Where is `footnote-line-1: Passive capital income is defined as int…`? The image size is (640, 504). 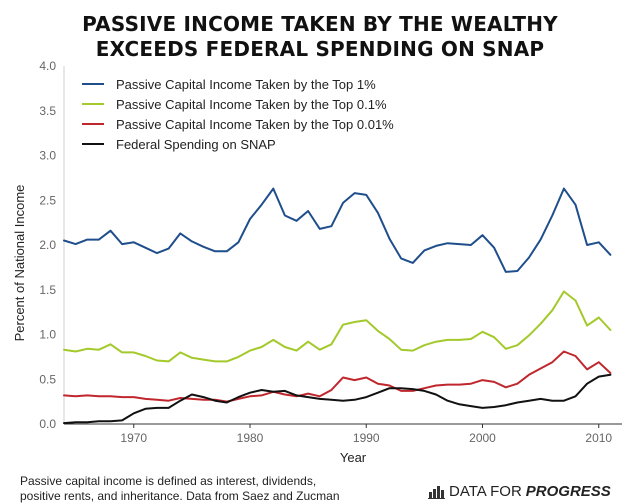
footnote-line-1: Passive capital income is defined as int… is located at coordinates (168, 481).